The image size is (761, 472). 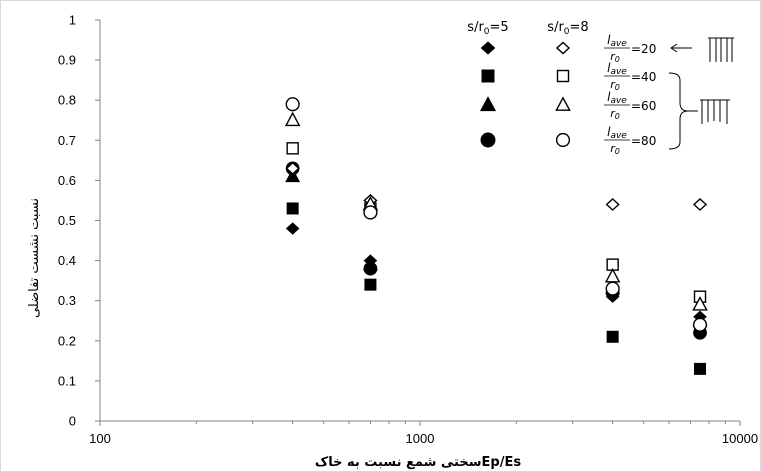 I want to click on x-tick-label: 1000, so click(x=420, y=438).